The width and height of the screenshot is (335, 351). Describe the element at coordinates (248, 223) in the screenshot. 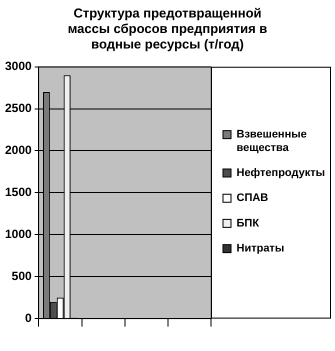

I see `legend-label: БПК` at that location.